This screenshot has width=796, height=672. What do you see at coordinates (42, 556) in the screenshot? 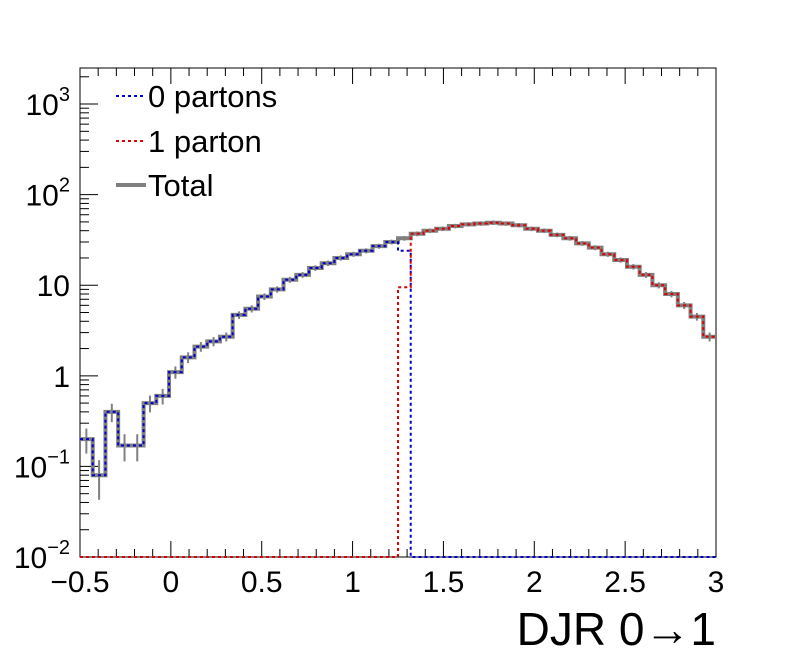
I see `y-tick-label: 10⁻²` at bounding box center [42, 556].